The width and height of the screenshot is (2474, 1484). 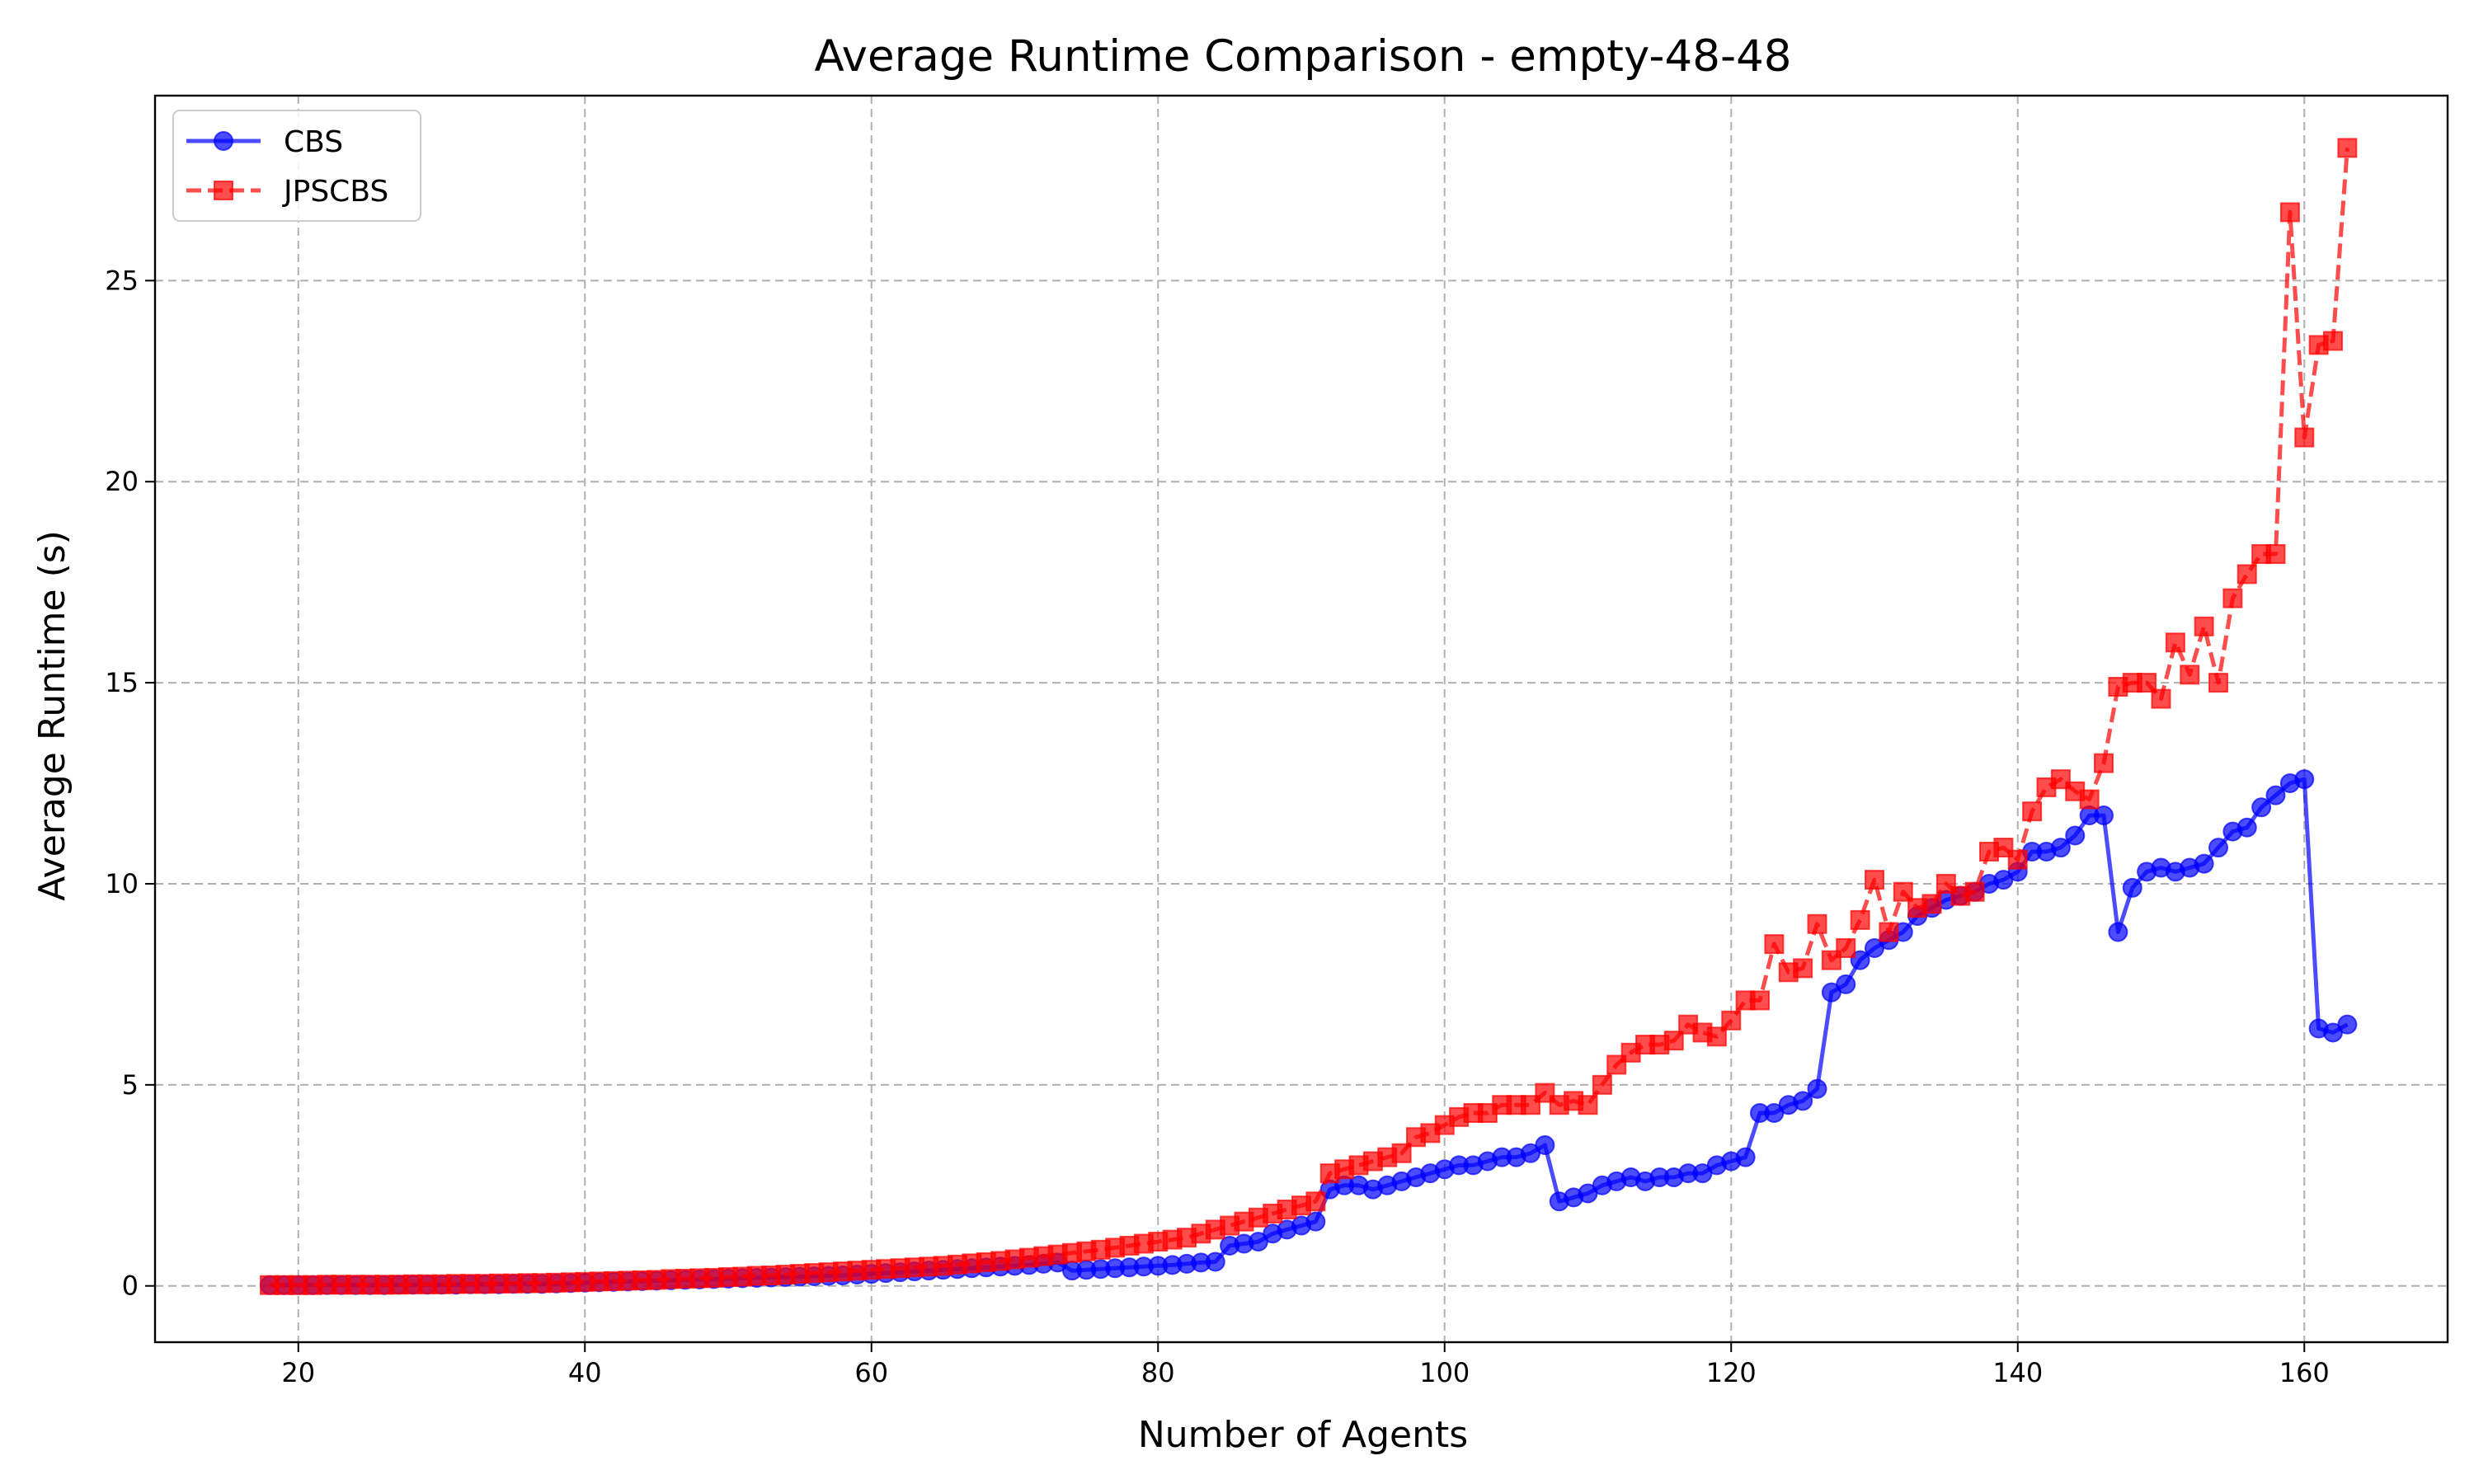 I want to click on y-tick-label: 15, so click(x=122, y=682).